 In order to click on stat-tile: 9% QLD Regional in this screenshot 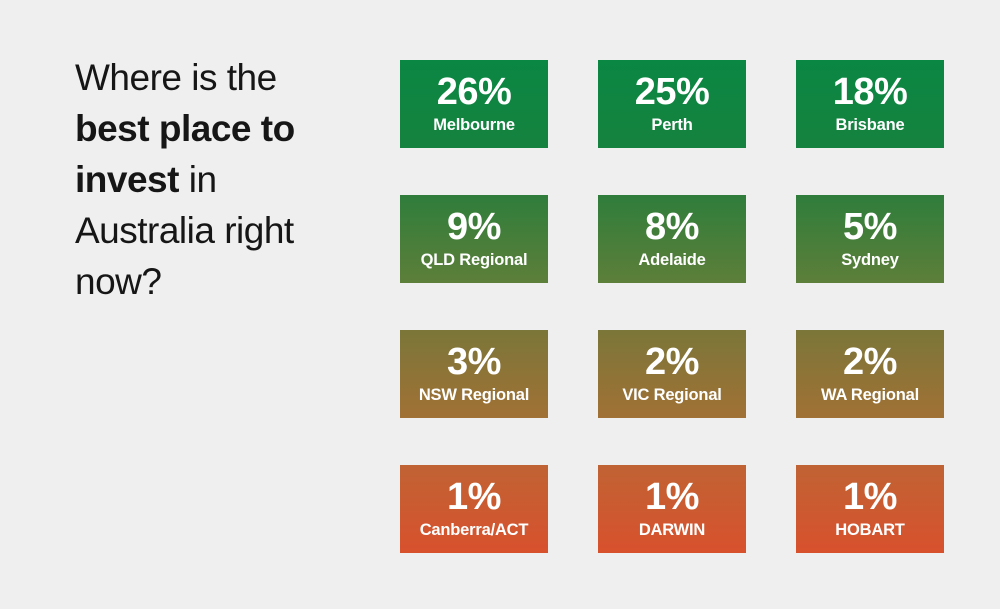, I will do `click(474, 239)`.